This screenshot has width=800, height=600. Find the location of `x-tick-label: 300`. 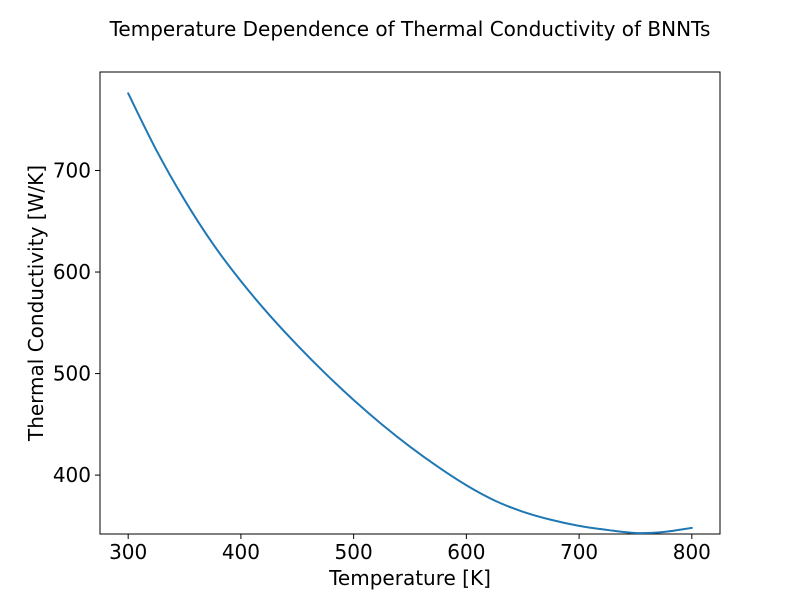

x-tick-label: 300 is located at coordinates (128, 552).